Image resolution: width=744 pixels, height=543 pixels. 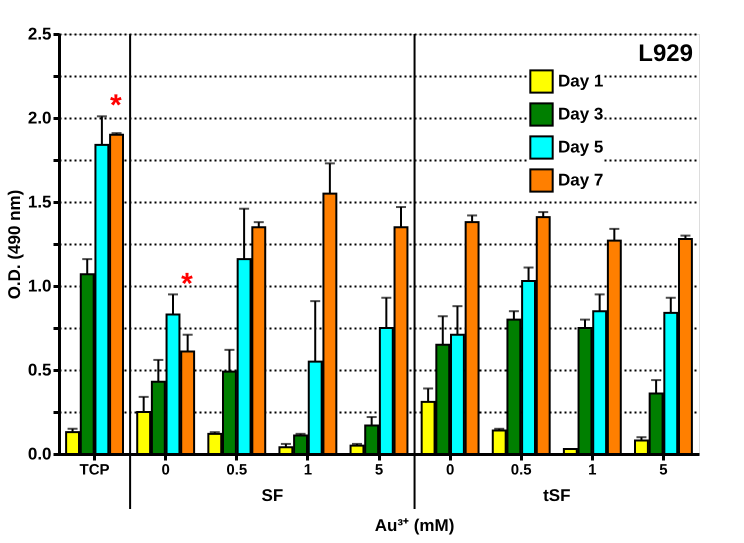 What do you see at coordinates (40, 118) in the screenshot?
I see `y-tick-label: 2.0` at bounding box center [40, 118].